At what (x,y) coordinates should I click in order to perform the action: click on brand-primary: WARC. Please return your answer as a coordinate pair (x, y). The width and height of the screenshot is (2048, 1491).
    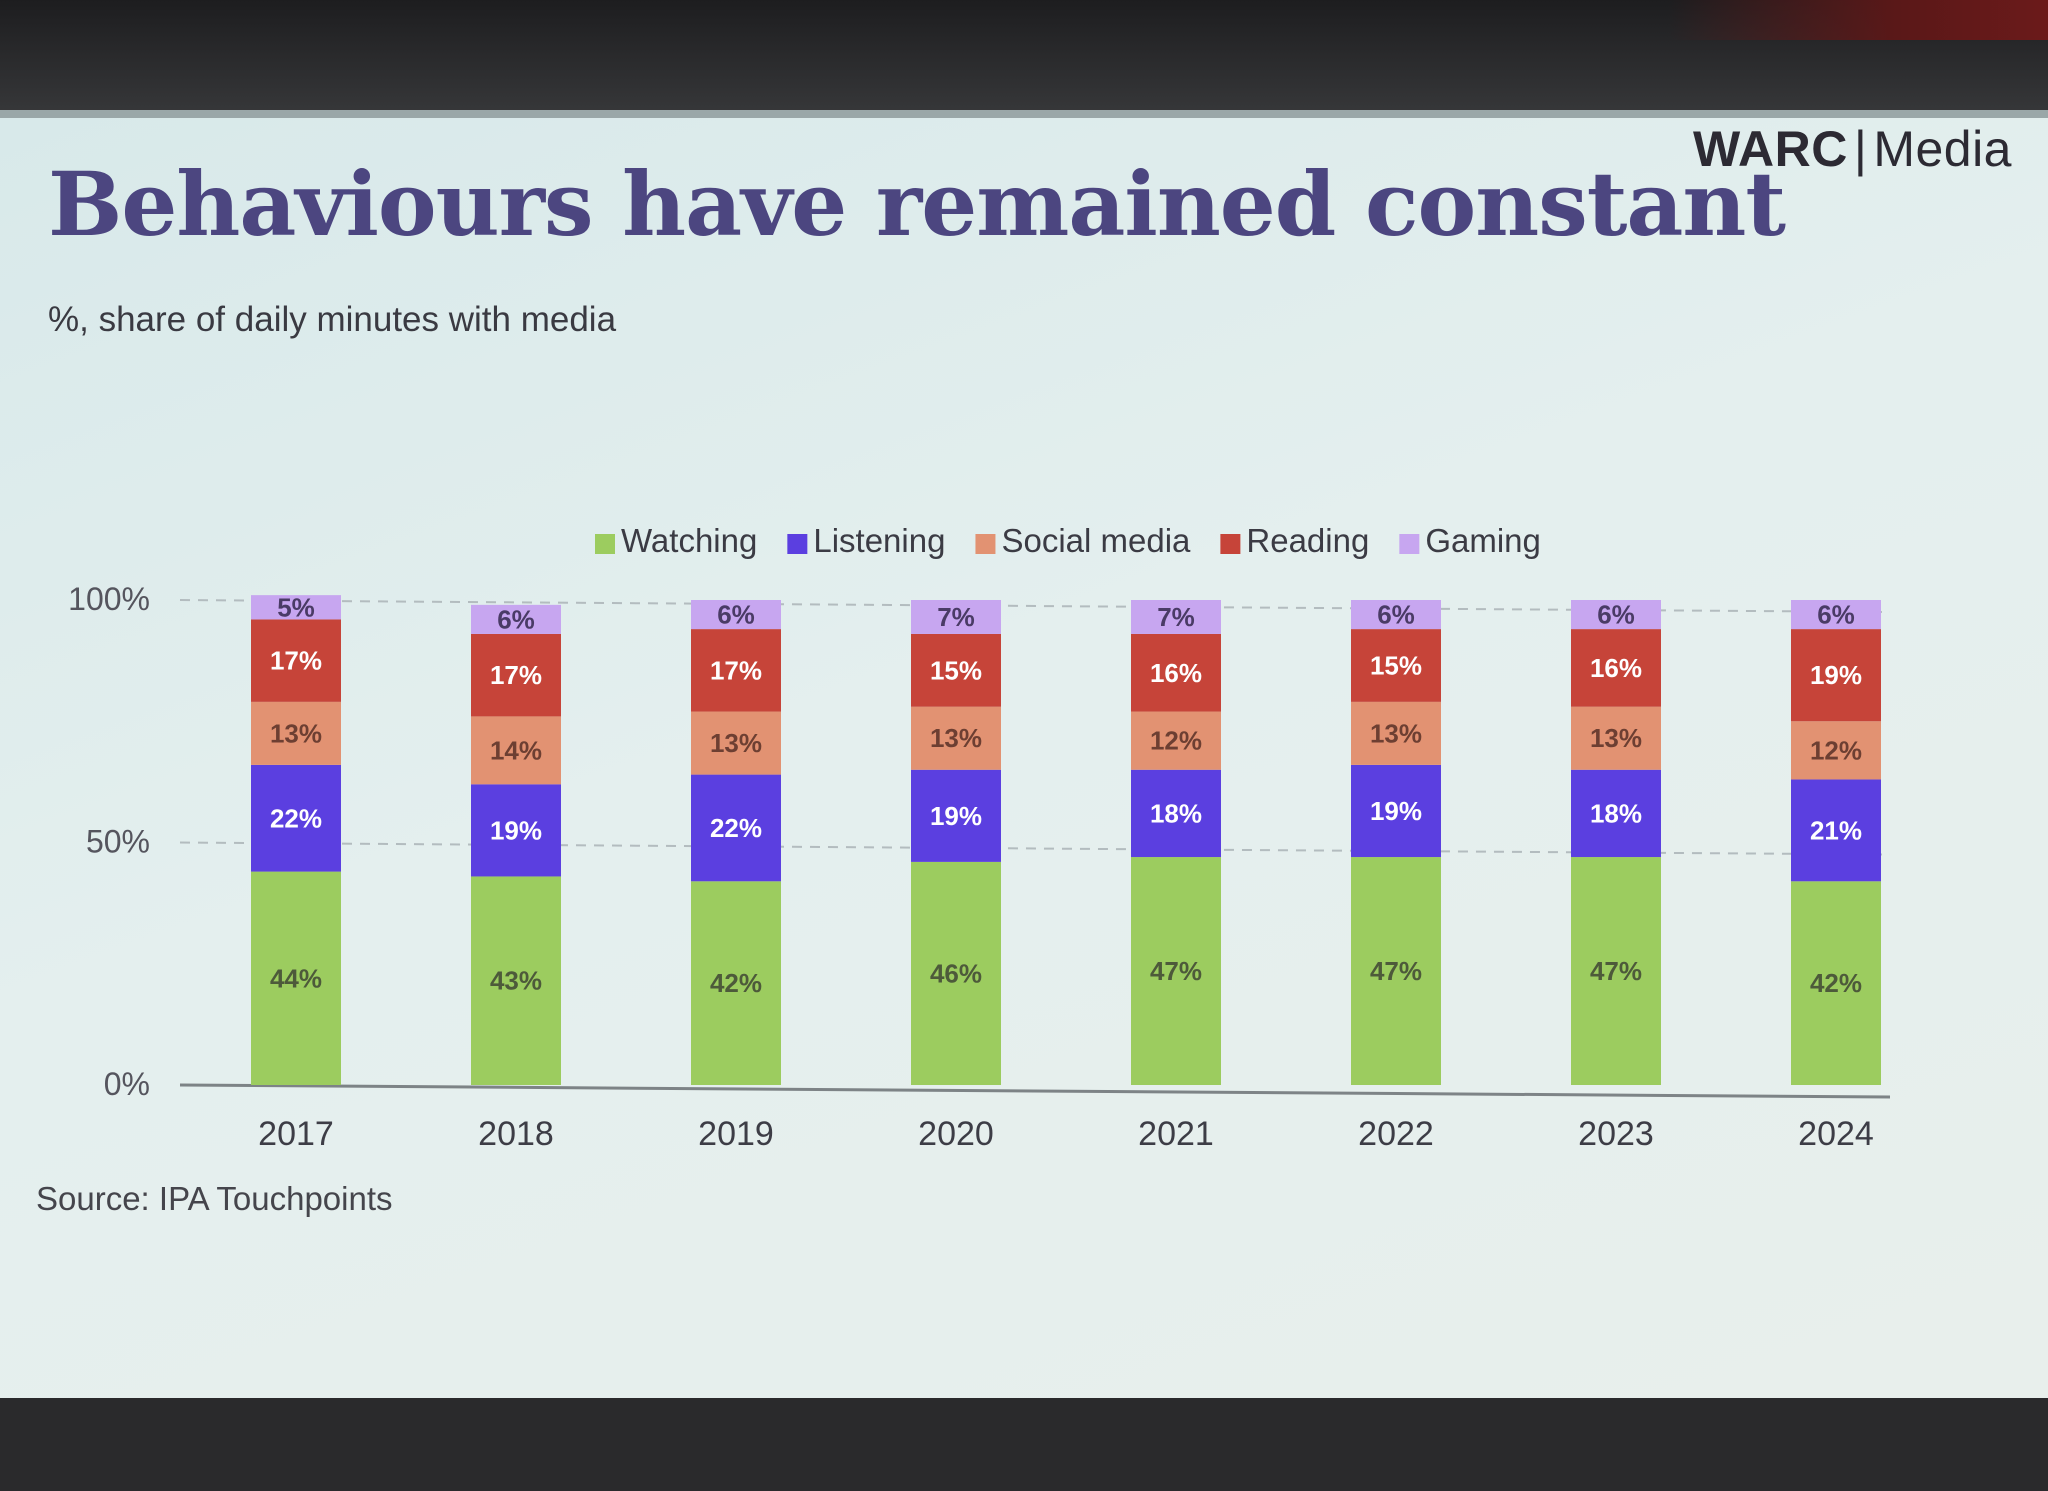
    Looking at the image, I should click on (1770, 149).